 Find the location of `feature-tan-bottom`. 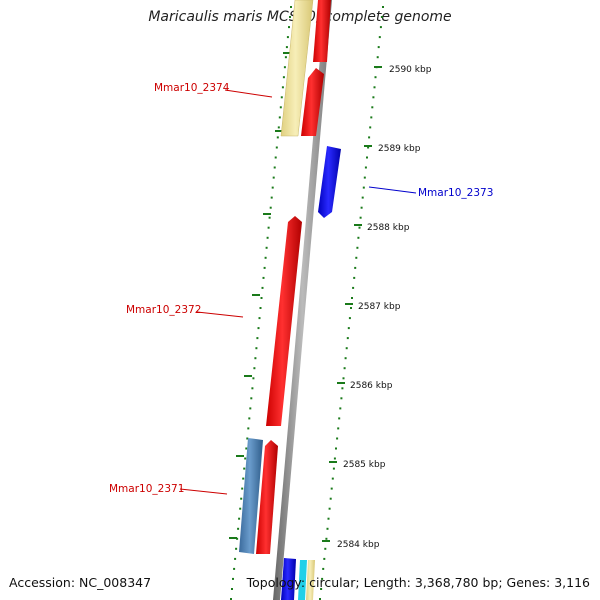

feature-tan-bottom is located at coordinates (310, 580).